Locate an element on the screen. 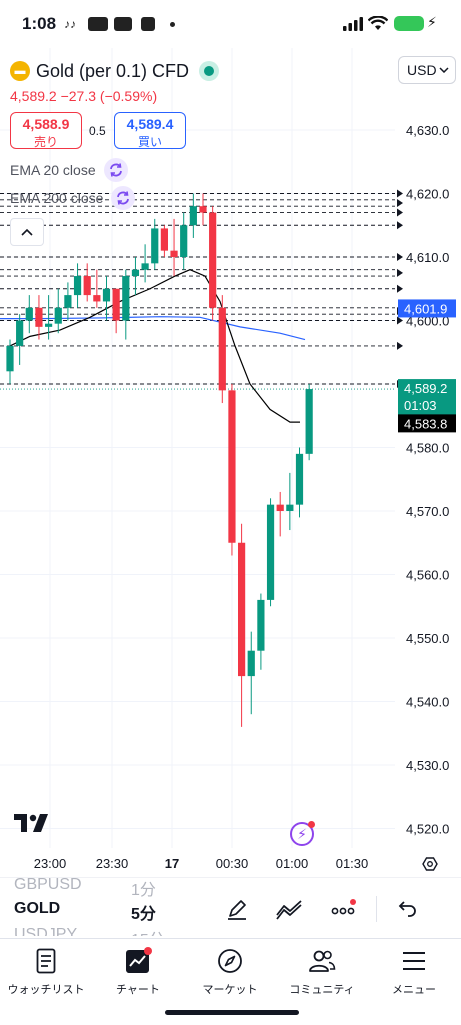  price-tick-label: 4,620.0 is located at coordinates (427, 194).